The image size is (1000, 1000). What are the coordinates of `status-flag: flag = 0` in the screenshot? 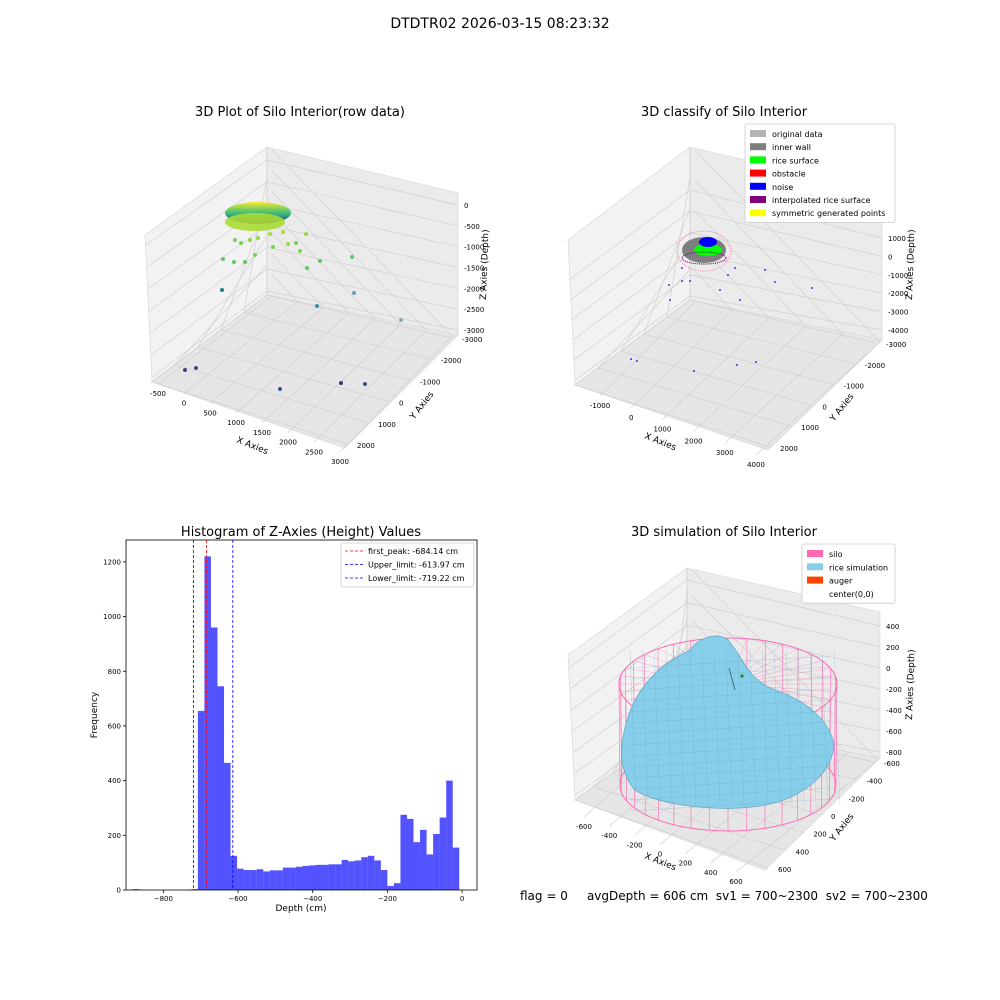 It's located at (544, 896).